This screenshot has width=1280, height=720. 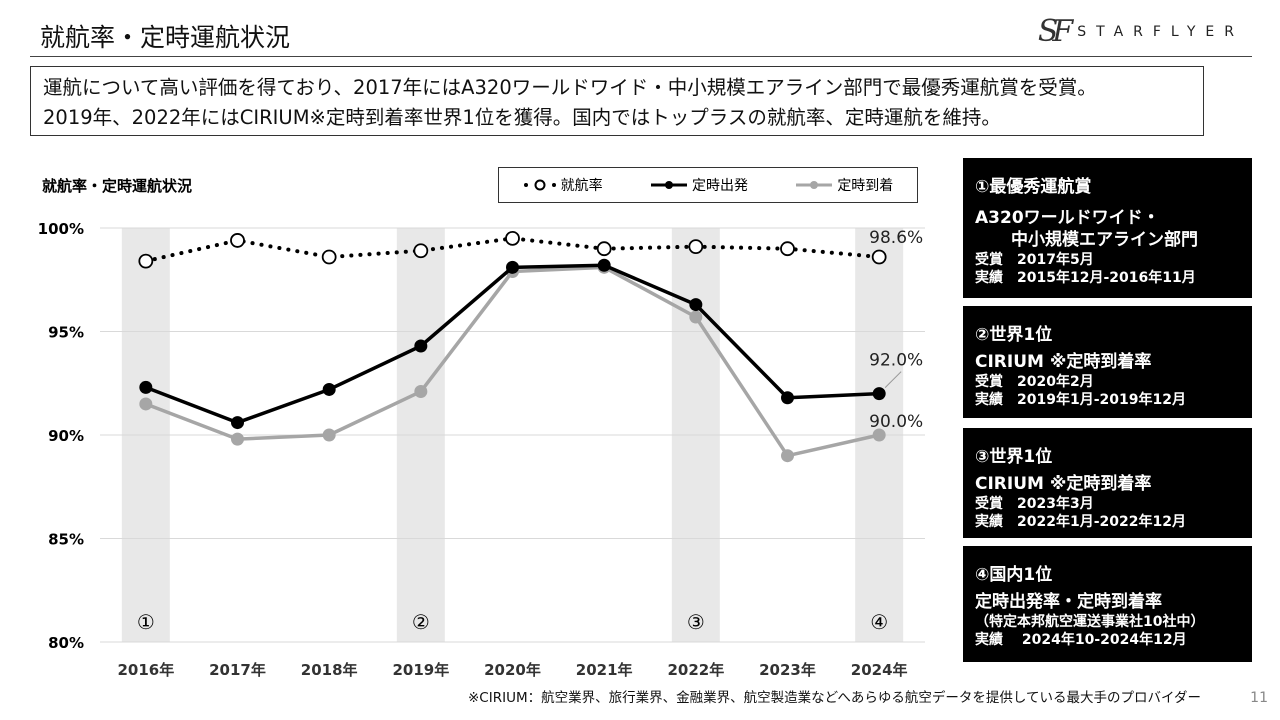 I want to click on band-marker: ①, so click(x=146, y=622).